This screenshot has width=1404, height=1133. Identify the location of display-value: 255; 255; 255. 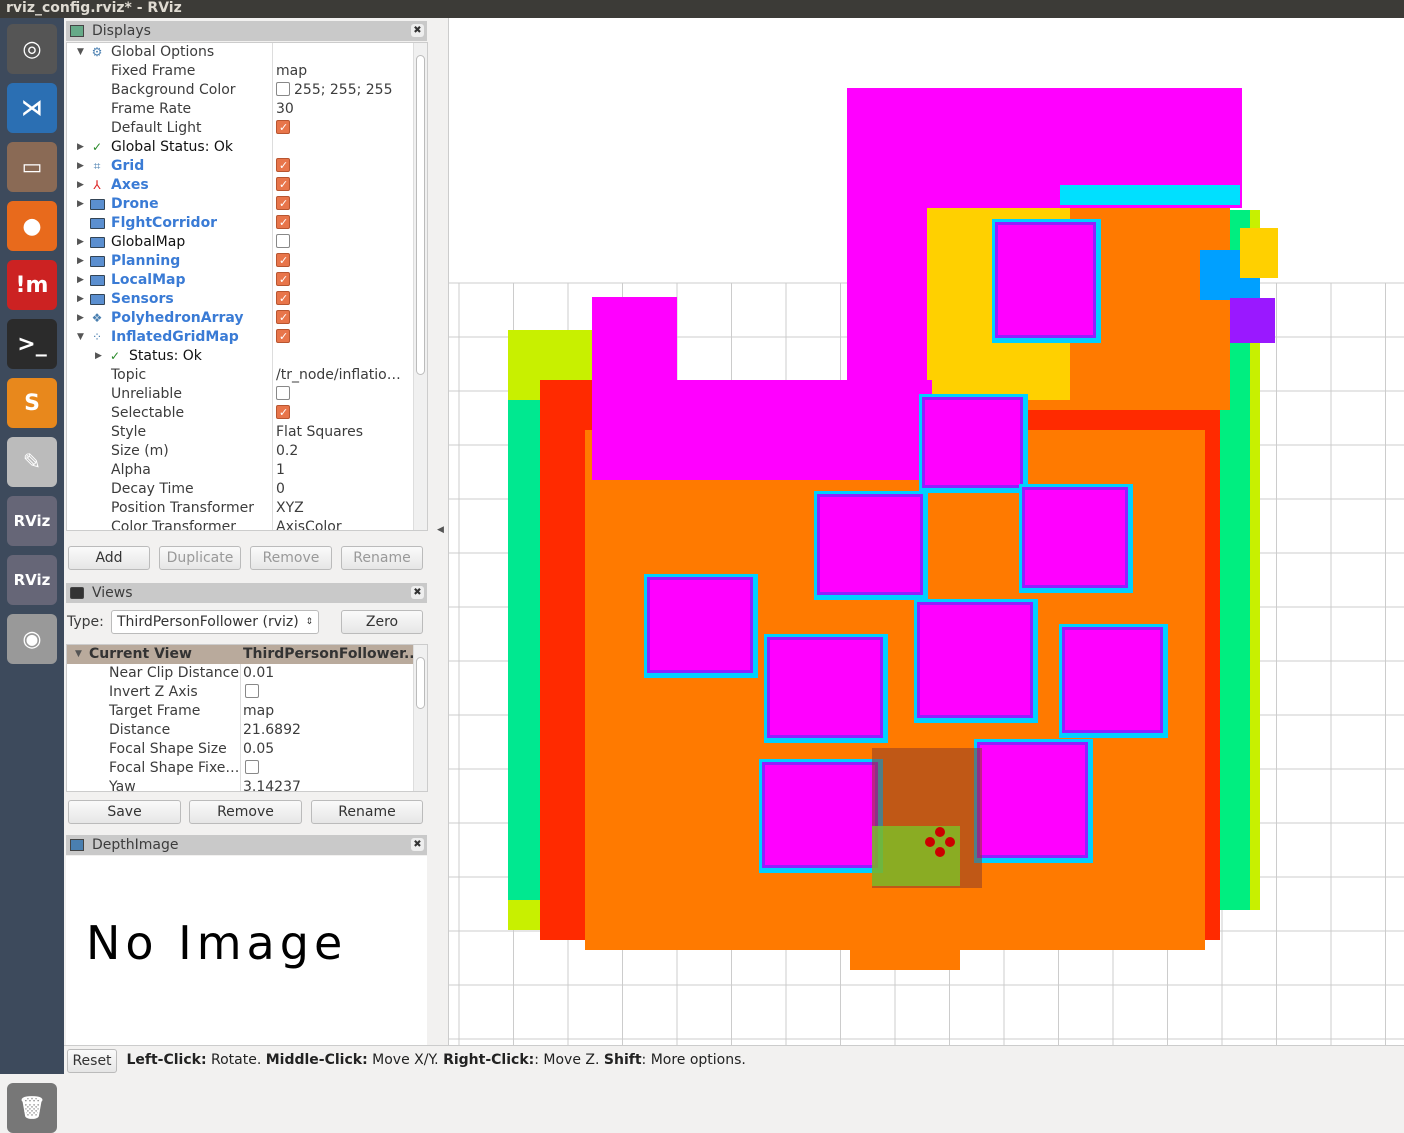
(343, 90).